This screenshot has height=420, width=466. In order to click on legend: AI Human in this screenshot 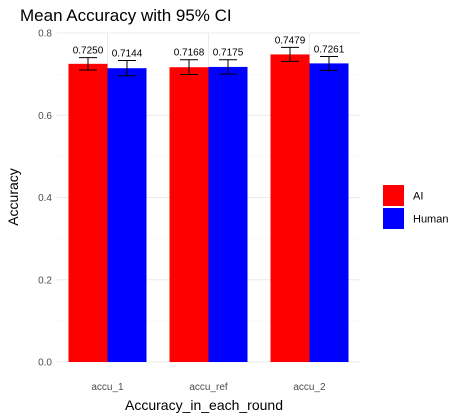, I will do `click(415, 207)`.